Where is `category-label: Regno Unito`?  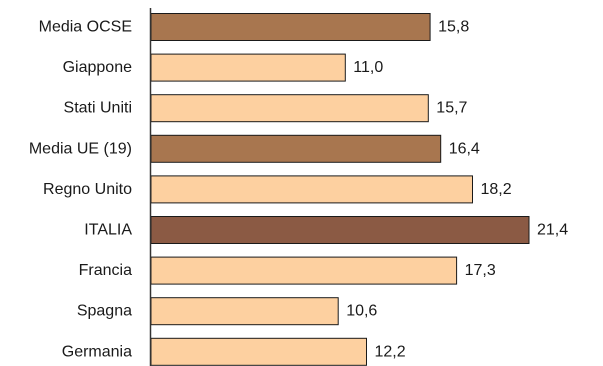 category-label: Regno Unito is located at coordinates (87, 189).